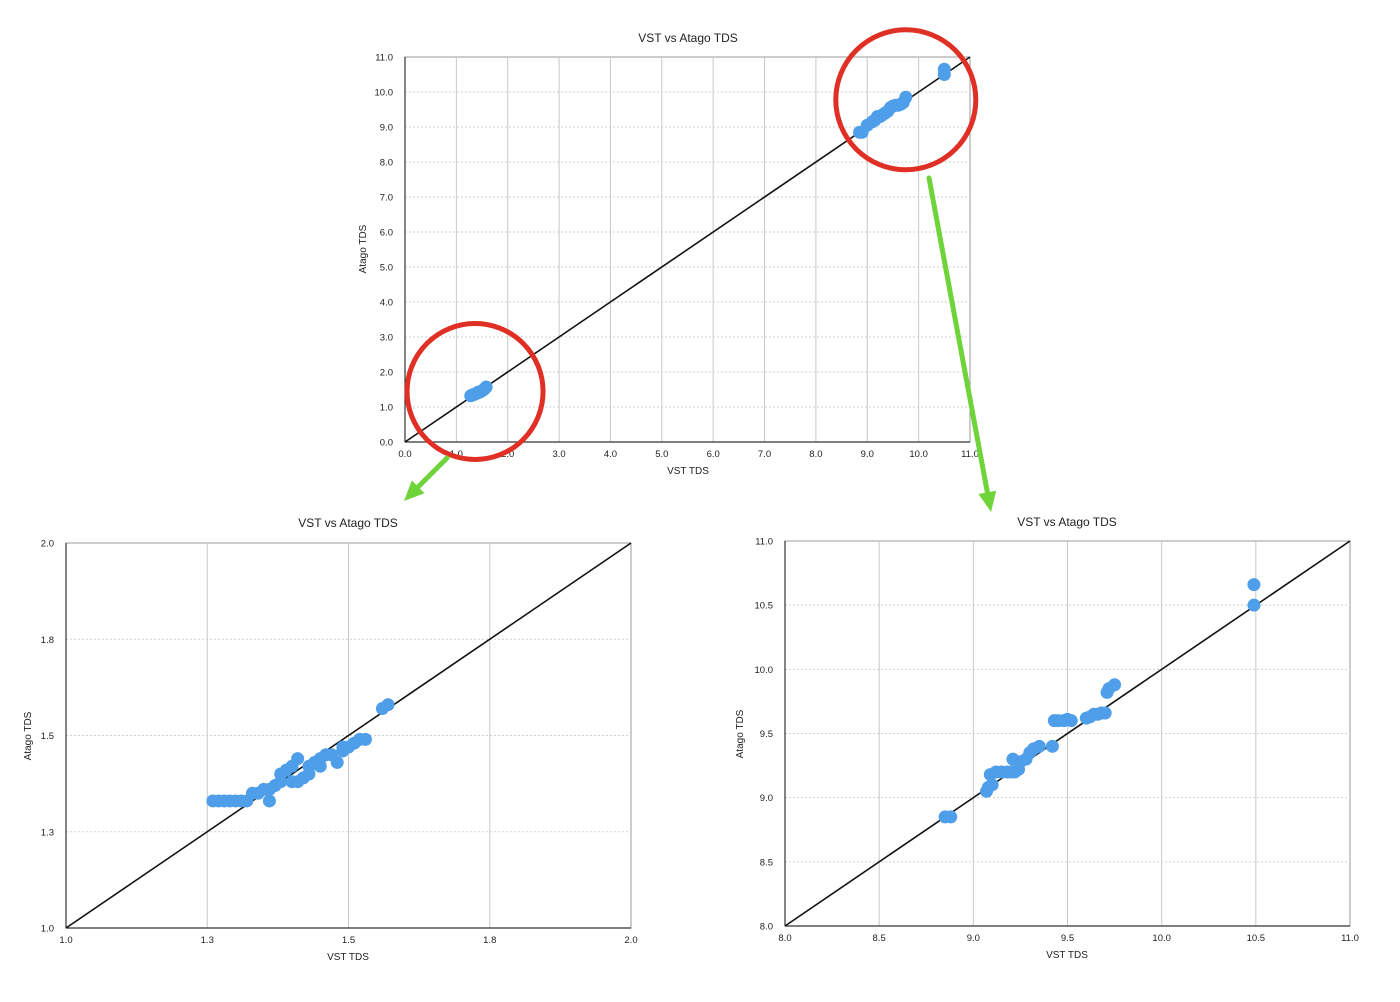  I want to click on overview-chart-y-tick-label: 4.0, so click(386, 303).